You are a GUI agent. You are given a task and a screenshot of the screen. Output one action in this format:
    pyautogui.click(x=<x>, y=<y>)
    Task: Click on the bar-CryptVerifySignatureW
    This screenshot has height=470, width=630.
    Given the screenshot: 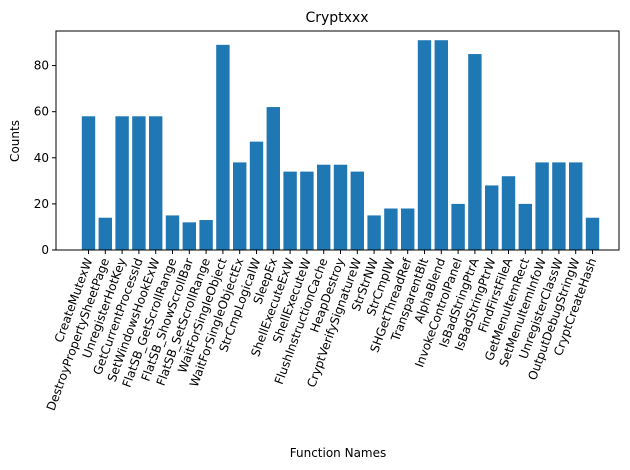 What is the action you would take?
    pyautogui.click(x=357, y=210)
    